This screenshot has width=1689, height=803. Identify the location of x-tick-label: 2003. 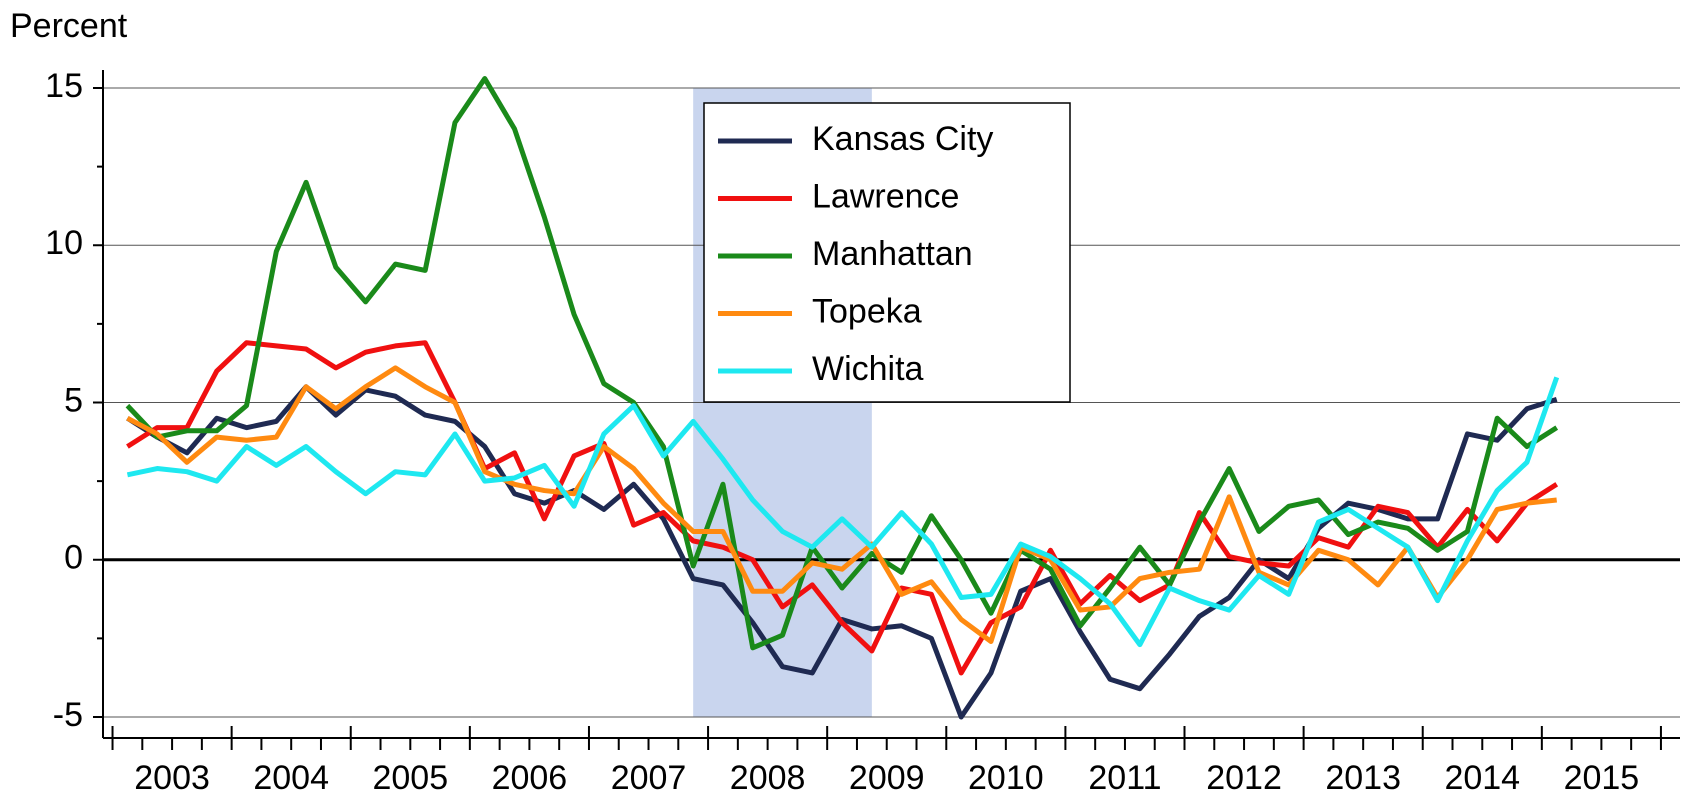
(172, 778).